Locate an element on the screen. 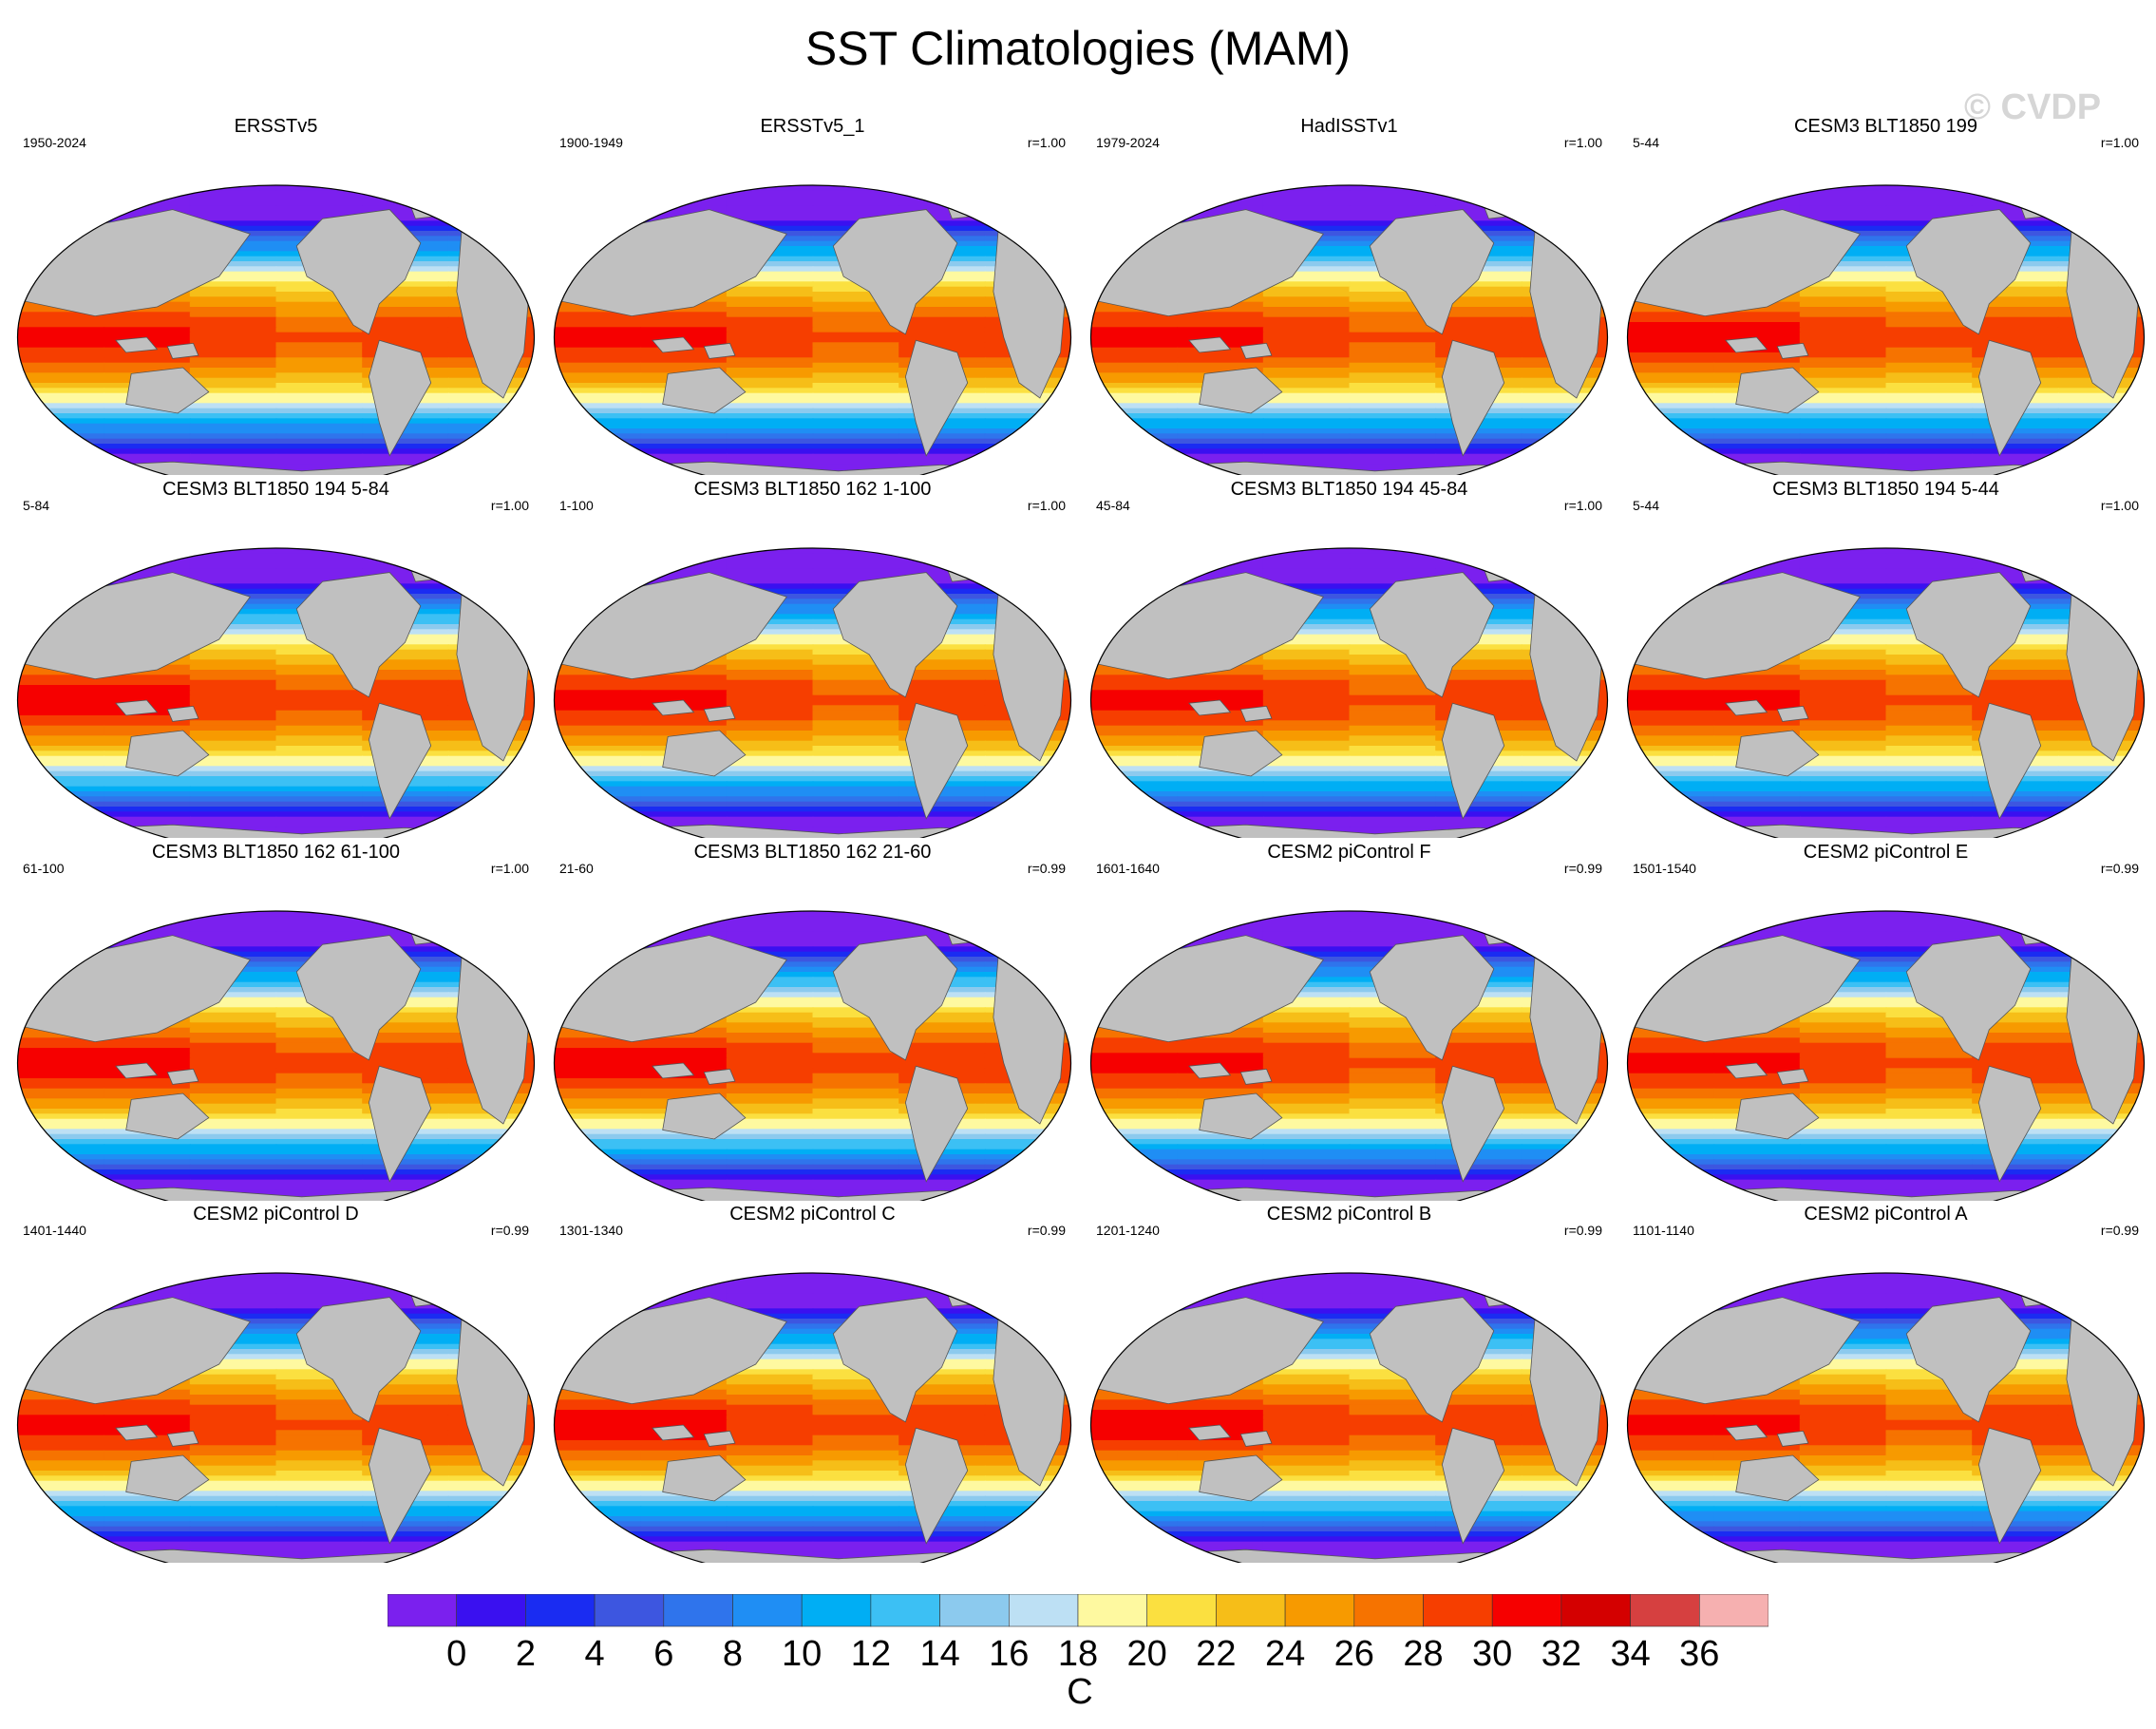  map-border is located at coordinates (813, 329).